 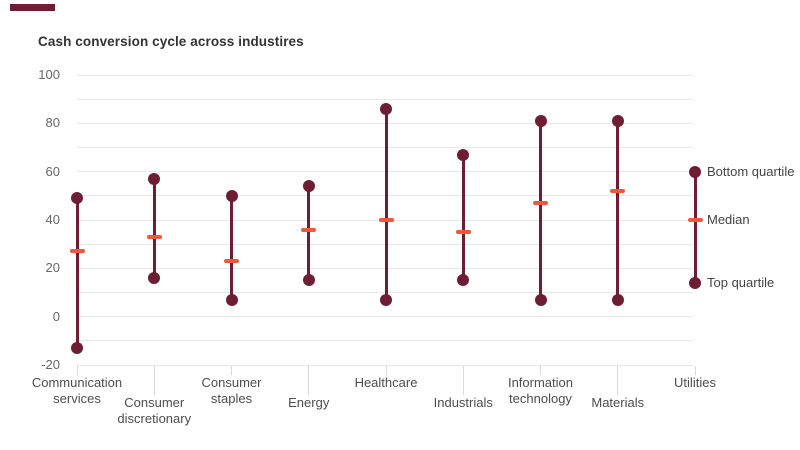 I want to click on y-tick-label: -20, so click(x=50, y=364).